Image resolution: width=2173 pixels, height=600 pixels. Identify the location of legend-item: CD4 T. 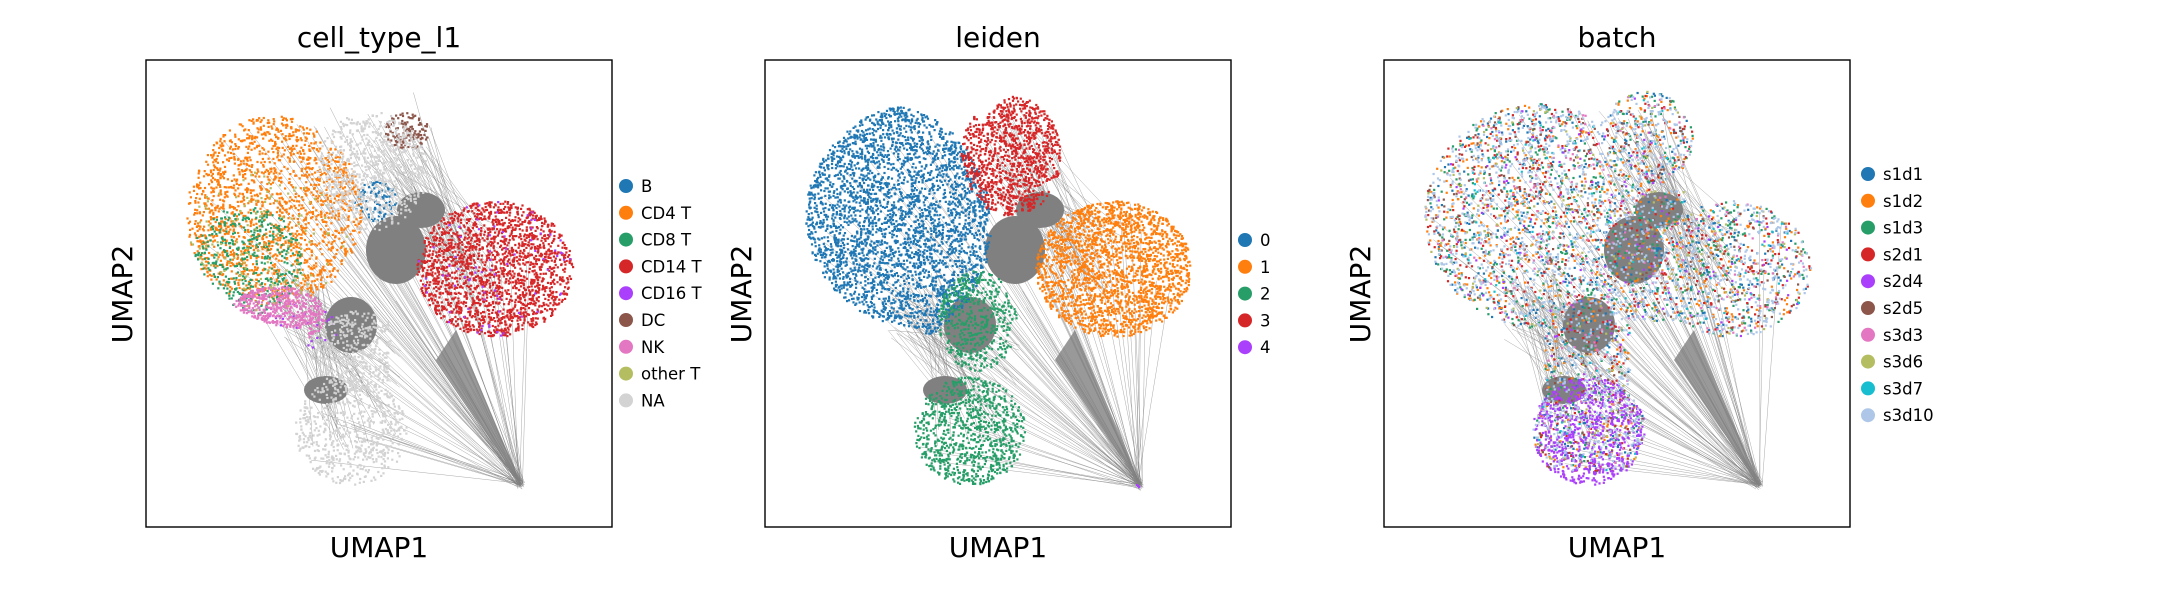
(655, 213).